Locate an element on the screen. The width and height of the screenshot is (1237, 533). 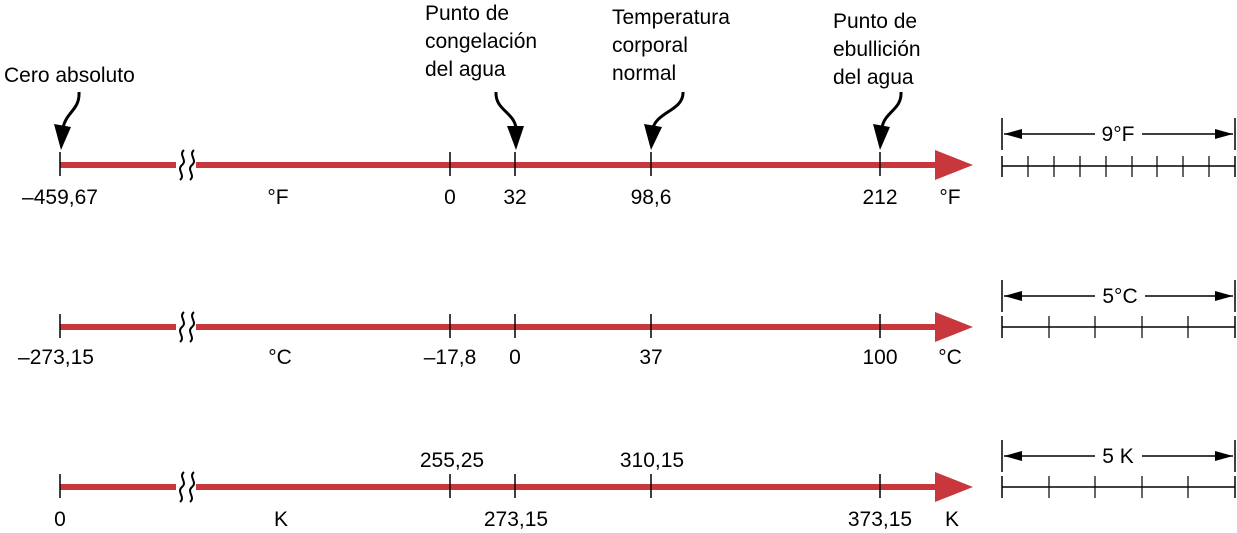
unit-label: °C is located at coordinates (280, 357).